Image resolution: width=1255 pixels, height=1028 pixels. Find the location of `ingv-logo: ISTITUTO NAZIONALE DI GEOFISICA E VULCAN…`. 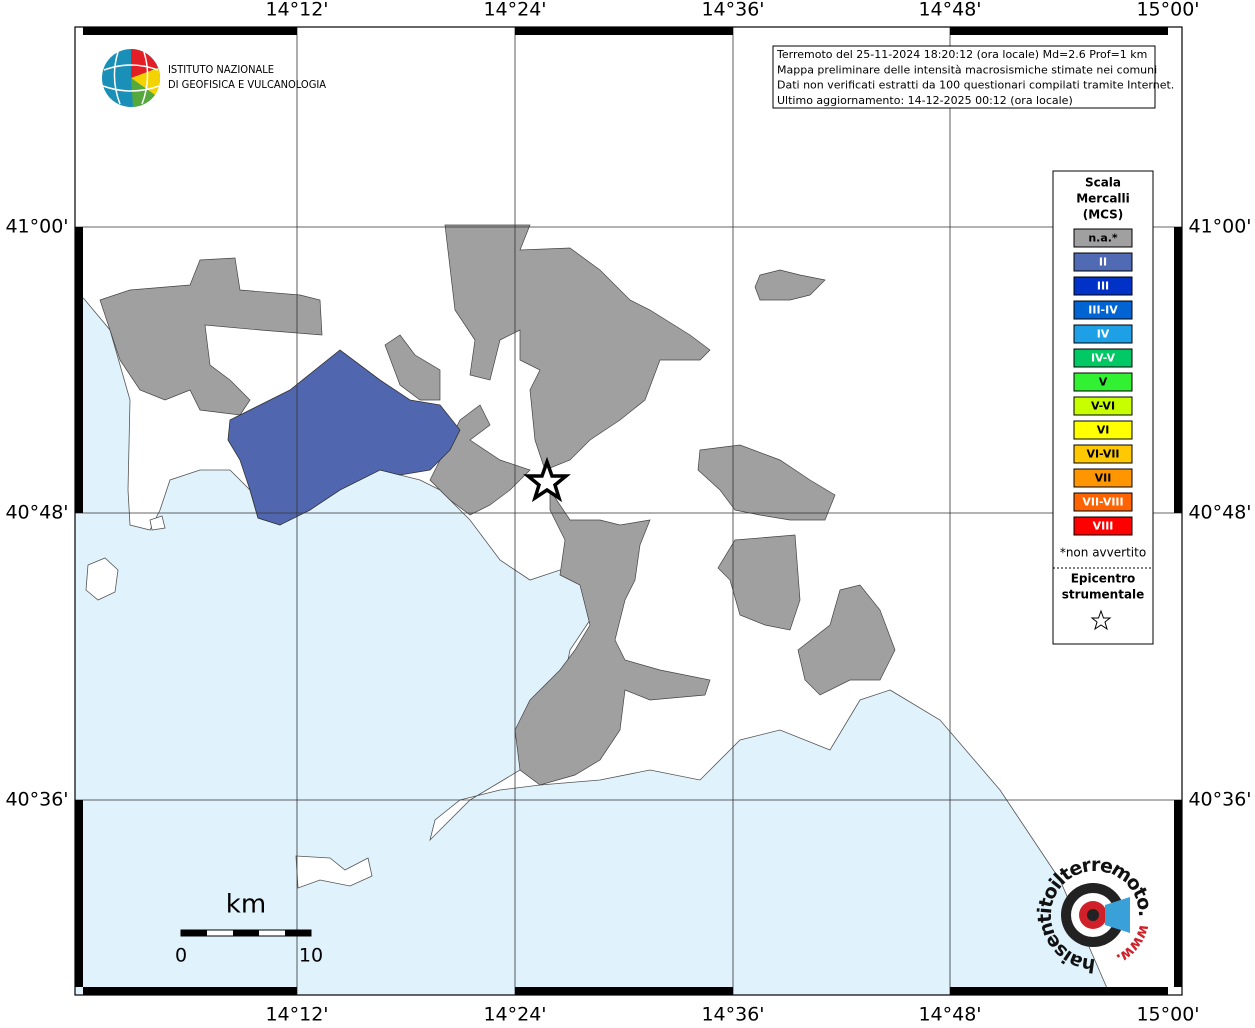

ingv-logo: ISTITUTO NAZIONALE DI GEOFISICA E VULCAN… is located at coordinates (214, 78).